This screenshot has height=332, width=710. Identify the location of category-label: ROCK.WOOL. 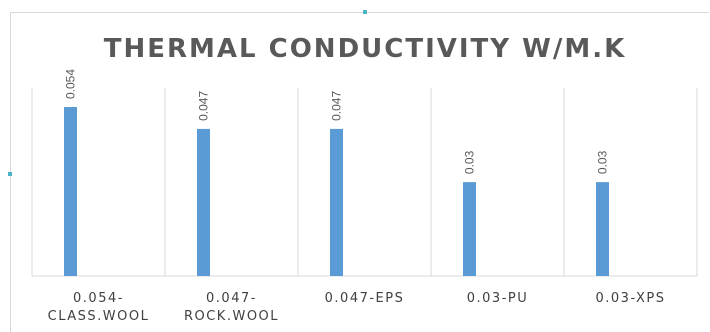
(231, 316).